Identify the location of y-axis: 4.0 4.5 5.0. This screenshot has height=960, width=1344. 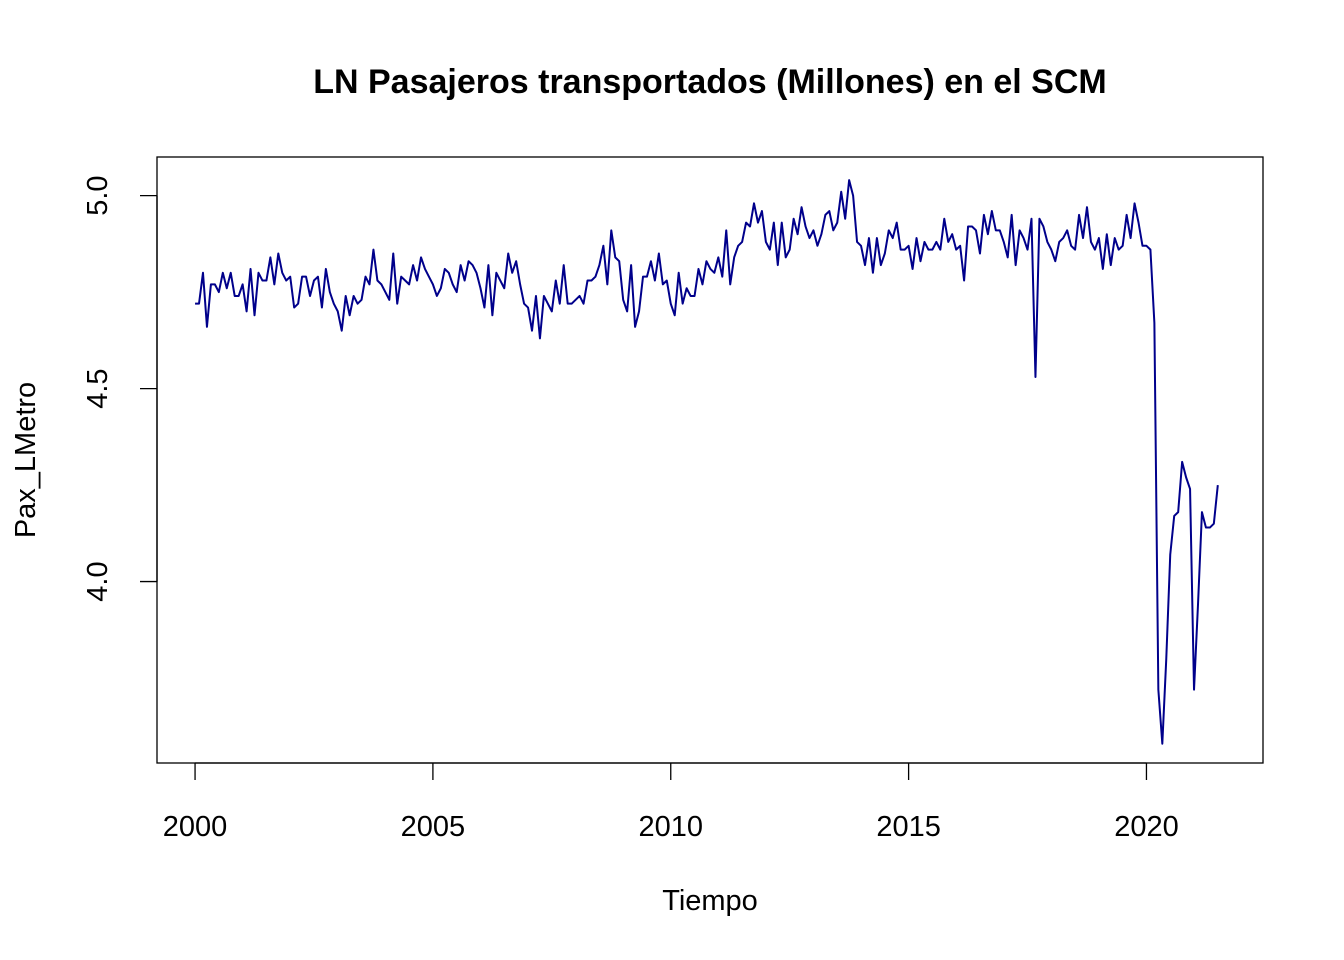
(120, 388).